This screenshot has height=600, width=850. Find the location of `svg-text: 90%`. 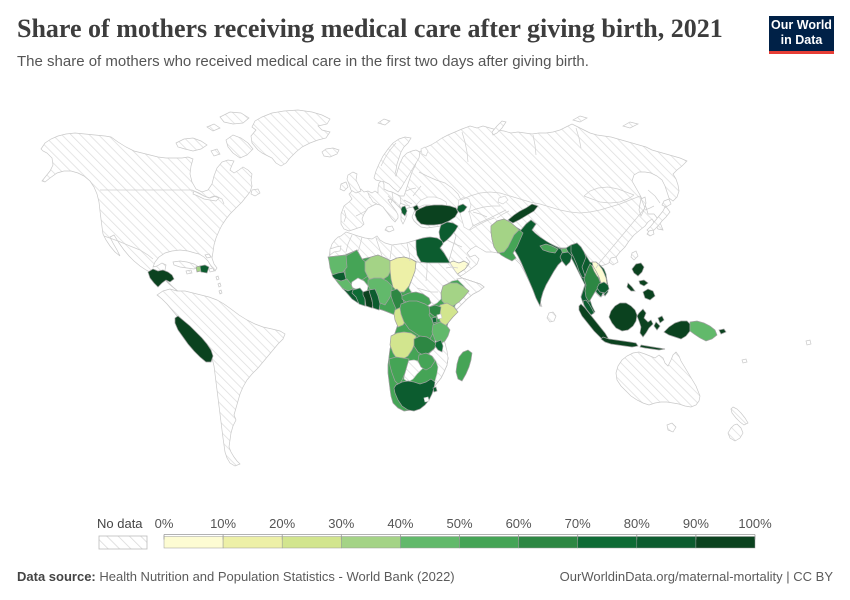

svg-text: 90% is located at coordinates (696, 523).